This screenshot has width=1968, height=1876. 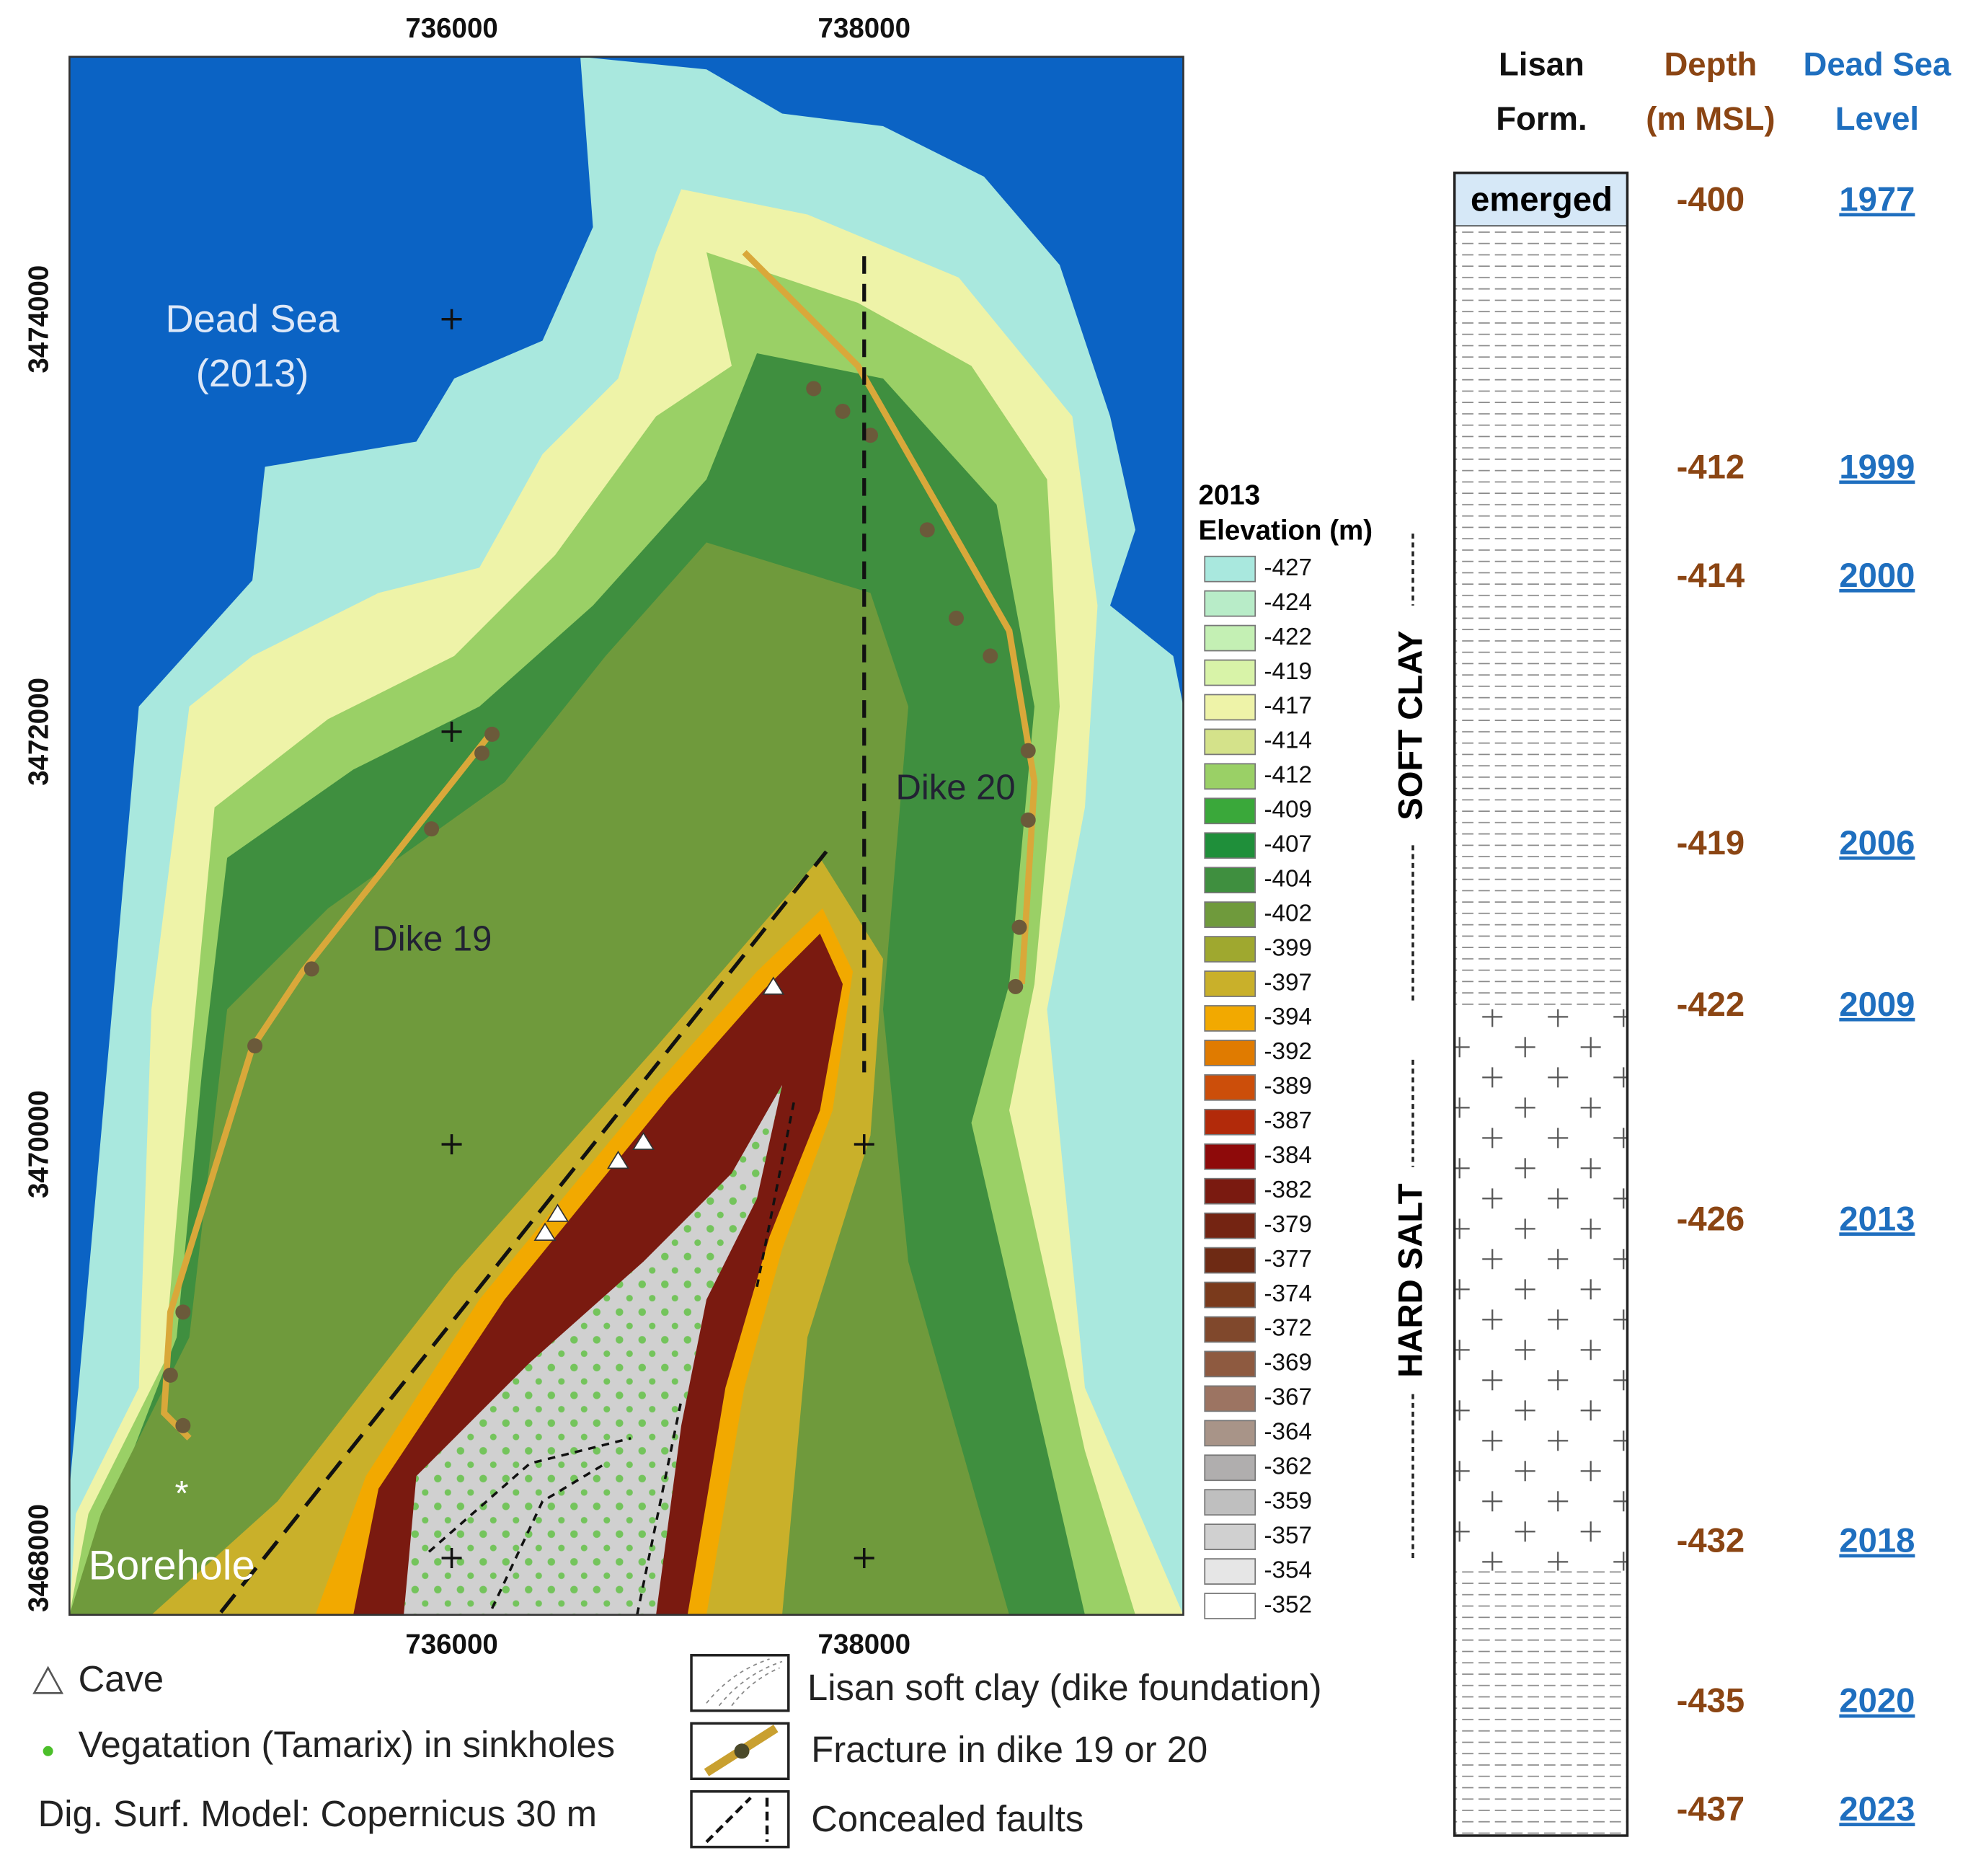 What do you see at coordinates (1410, 725) in the screenshot?
I see `unit-label: SOFT CLAY` at bounding box center [1410, 725].